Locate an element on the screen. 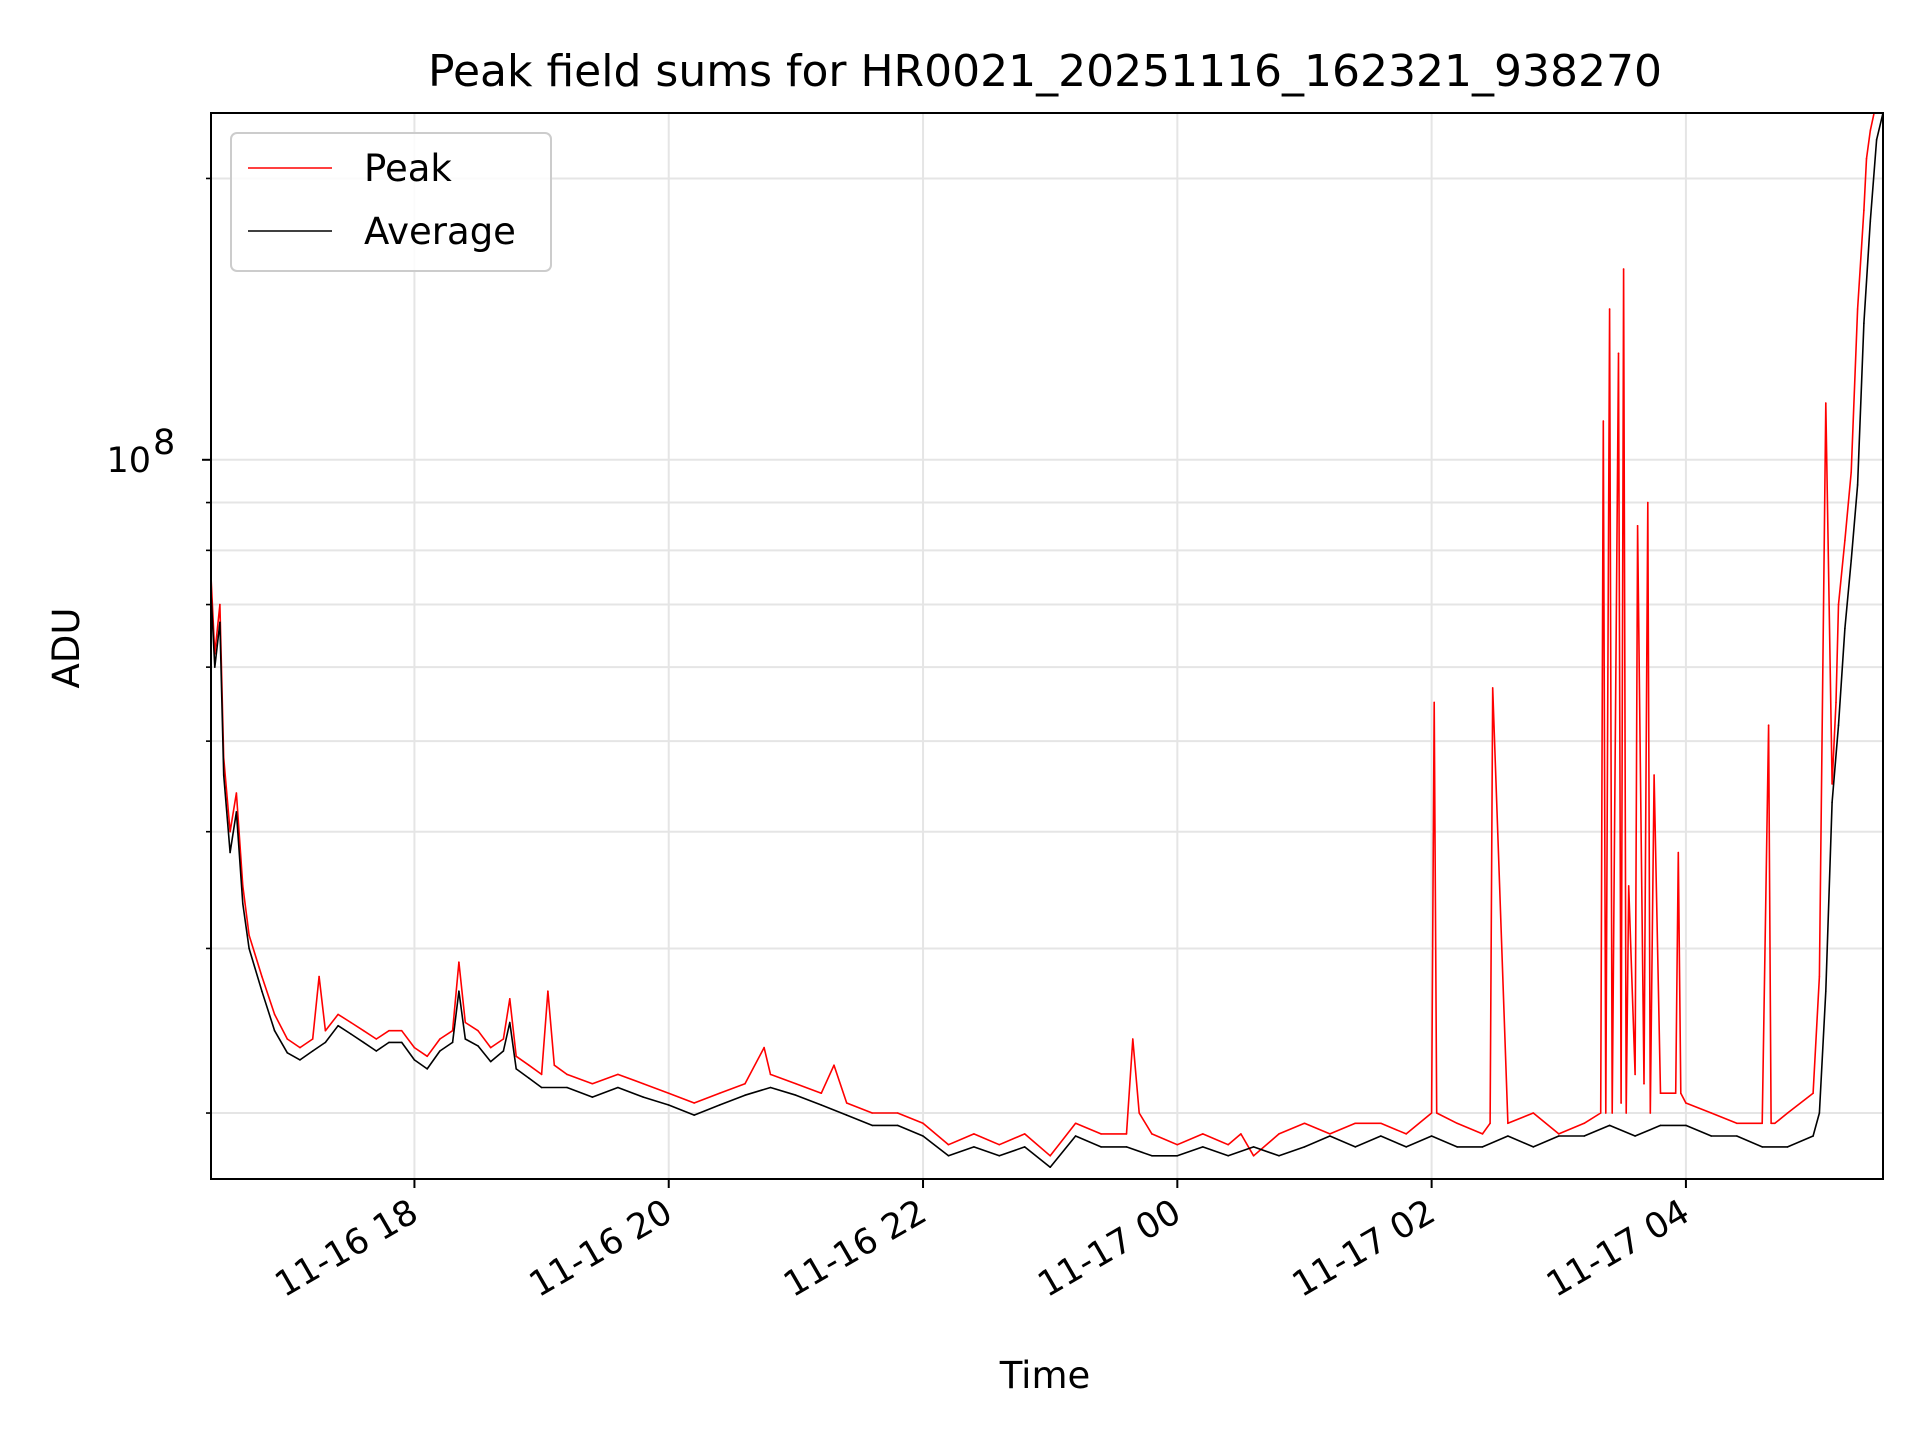 The height and width of the screenshot is (1440, 1920). y-tick-label: 10 8 is located at coordinates (140, 452).